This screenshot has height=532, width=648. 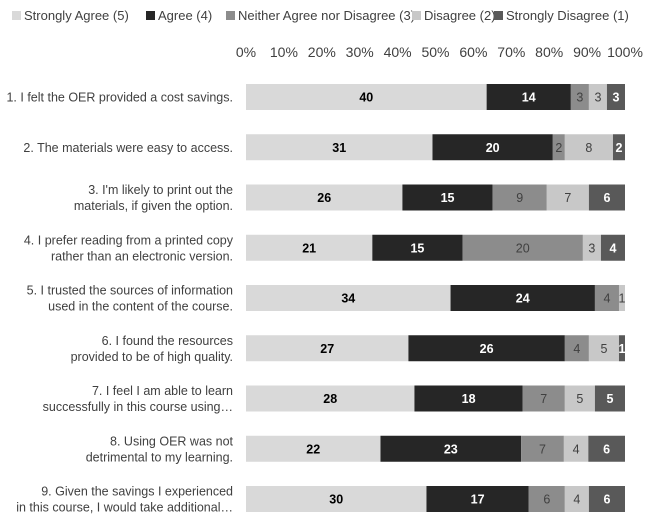 I want to click on data-label: 1, so click(x=622, y=299).